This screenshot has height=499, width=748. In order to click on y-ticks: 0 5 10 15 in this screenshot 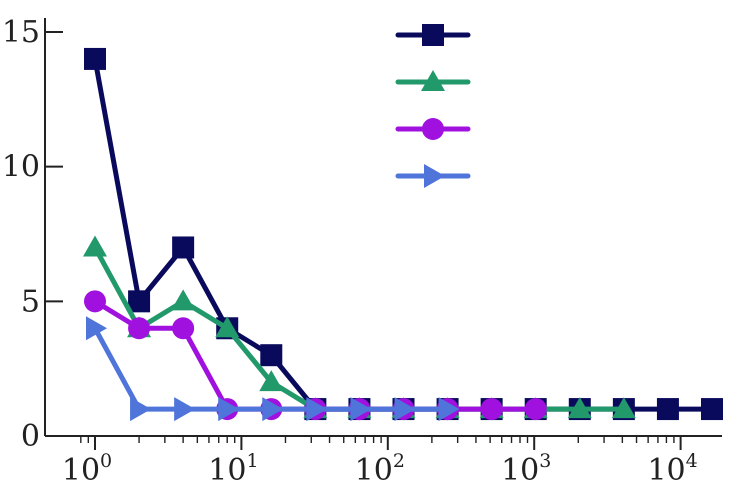, I will do `click(32, 234)`.